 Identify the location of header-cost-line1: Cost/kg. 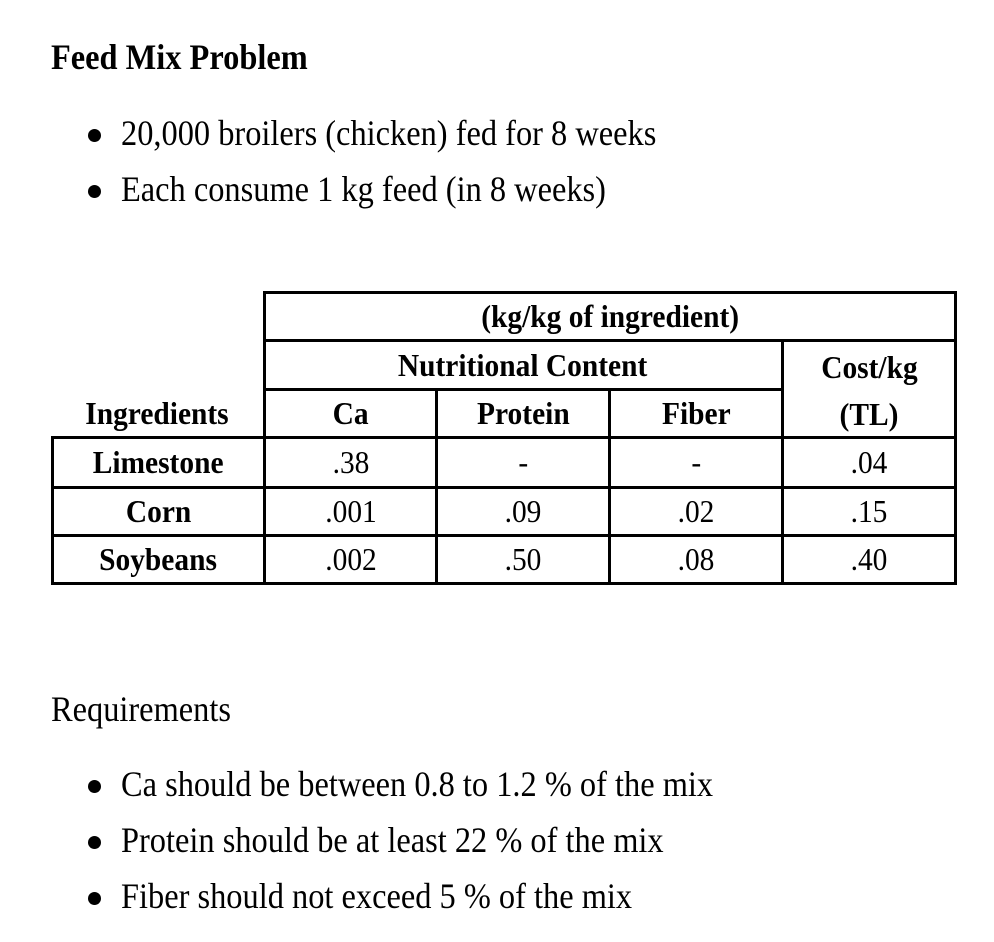
(869, 366).